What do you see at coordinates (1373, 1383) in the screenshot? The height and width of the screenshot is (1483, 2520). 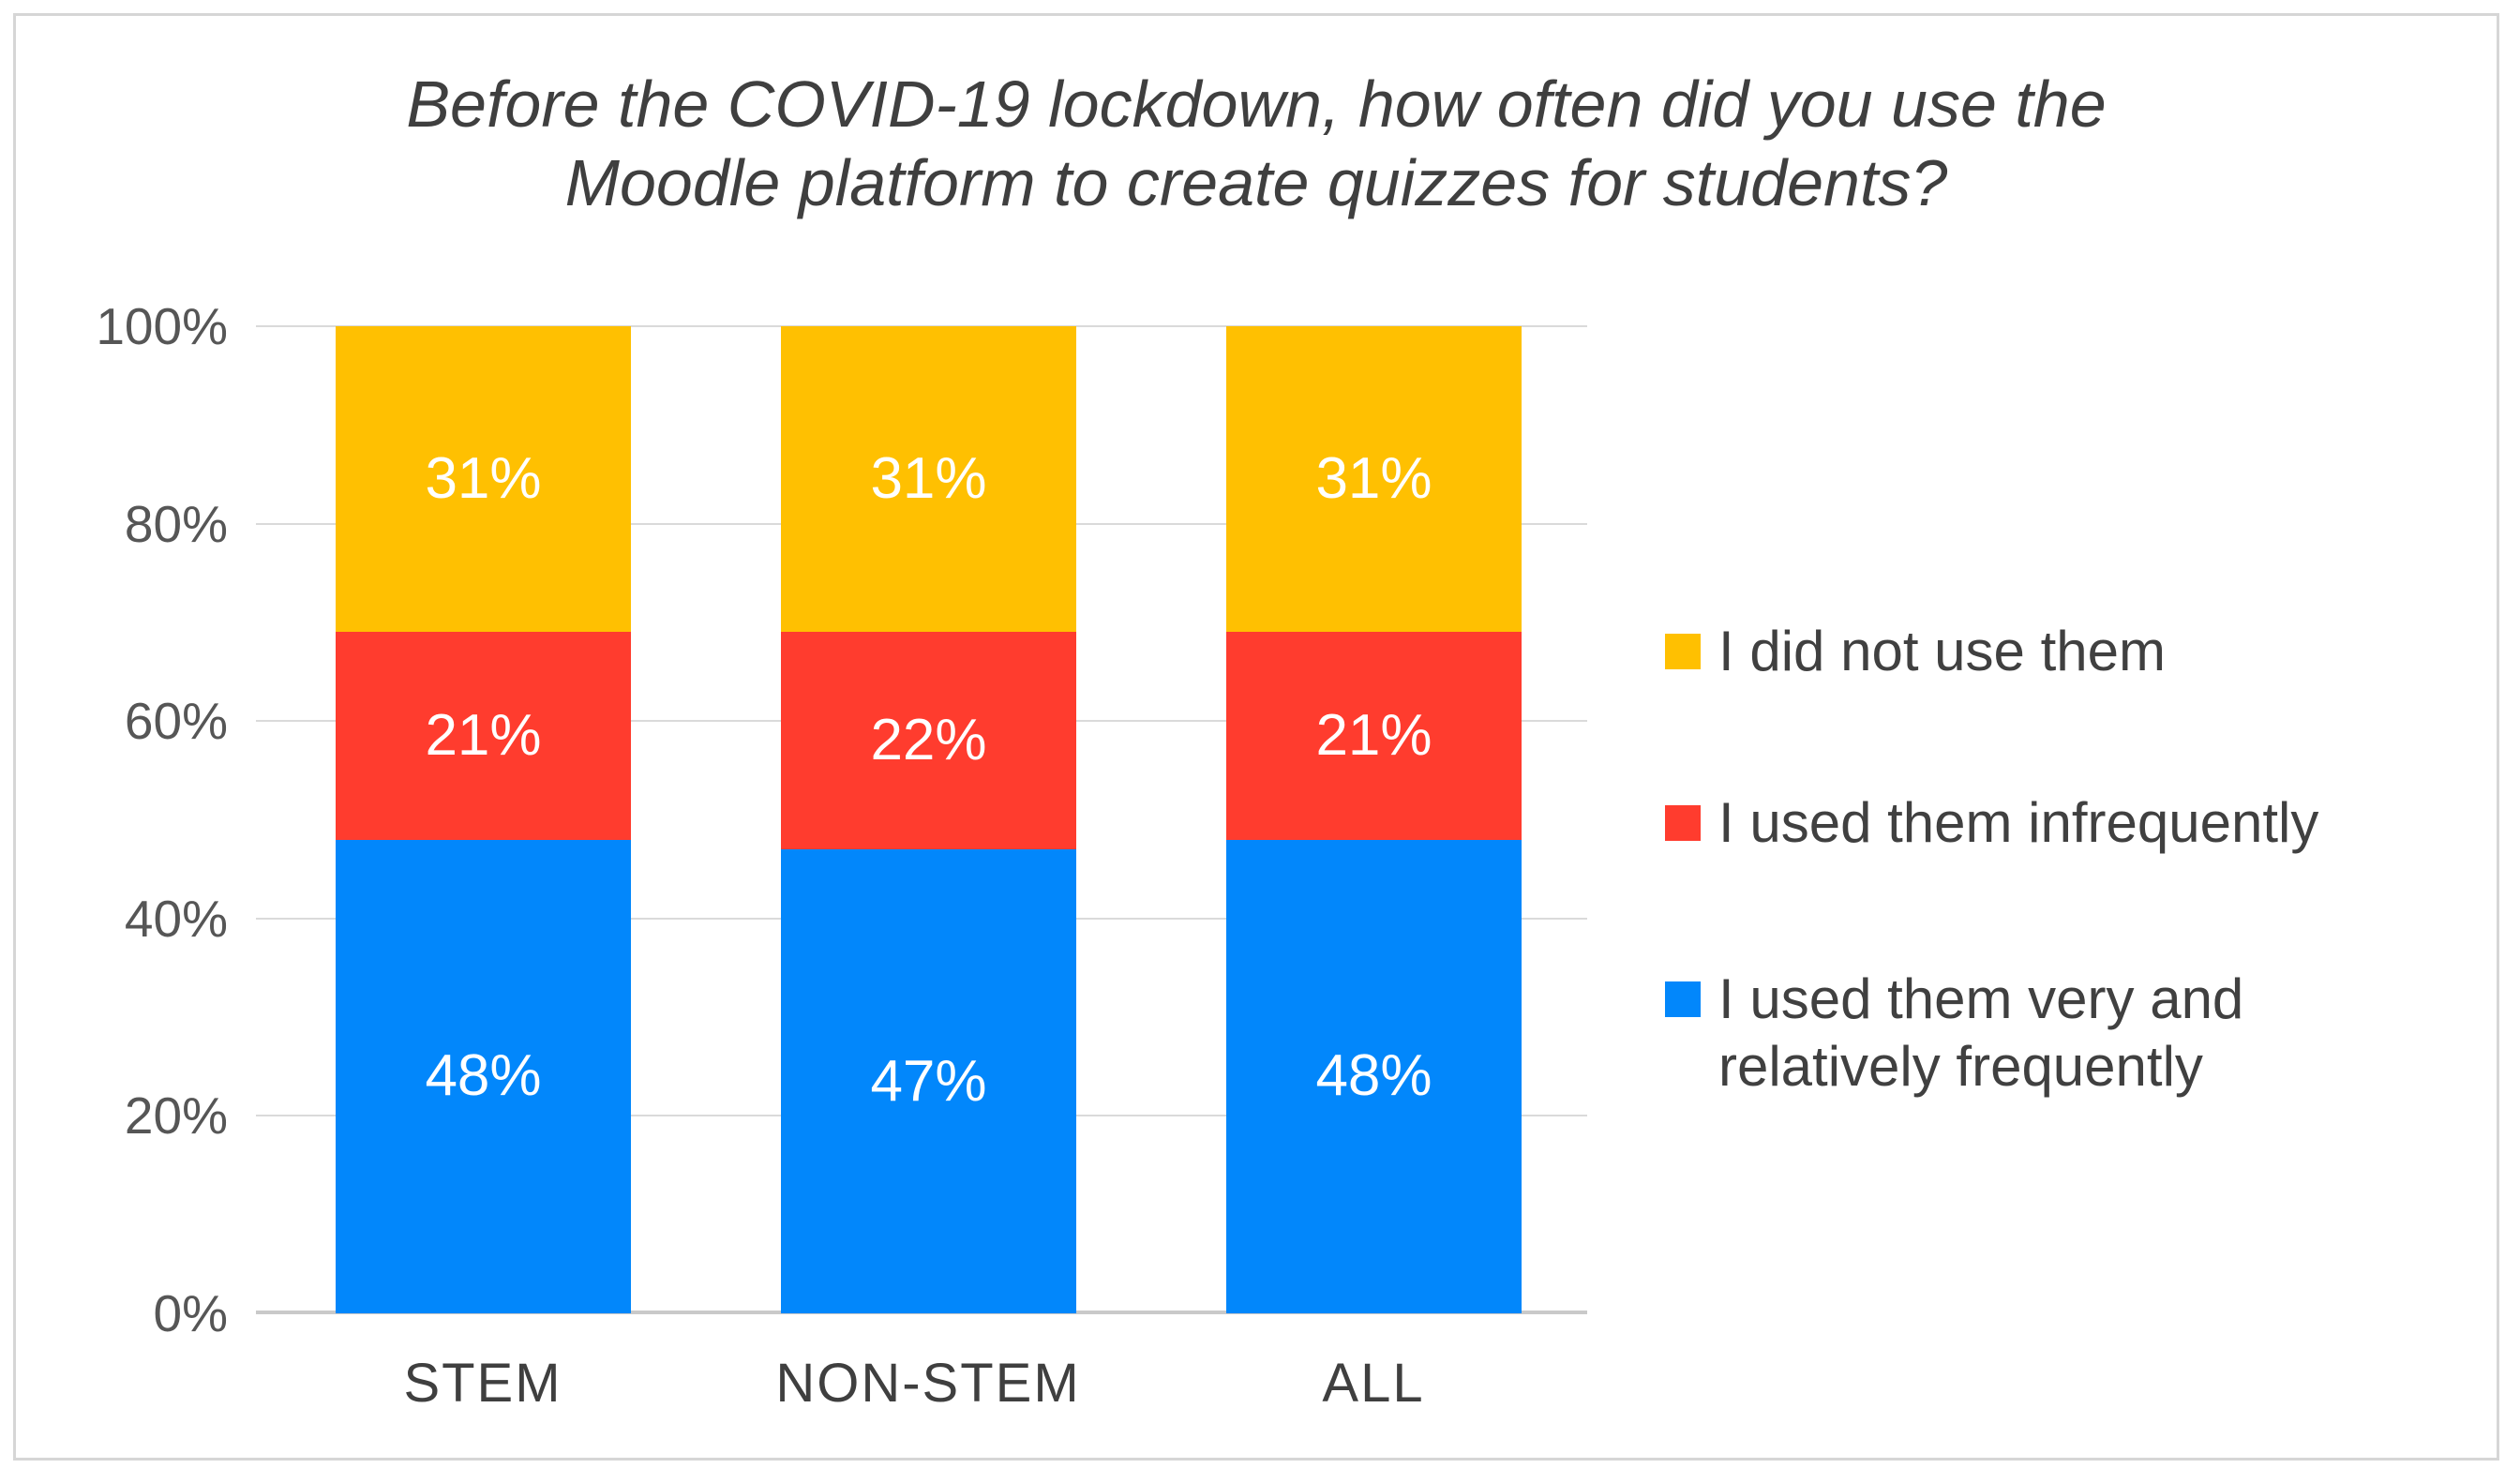 I see `category-label-all: ALL` at bounding box center [1373, 1383].